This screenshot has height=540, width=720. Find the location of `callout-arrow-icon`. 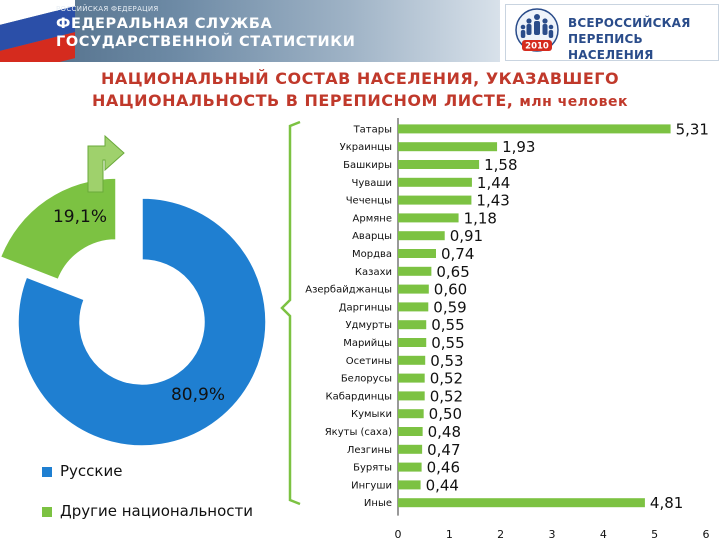

callout-arrow-icon is located at coordinates (106, 163).